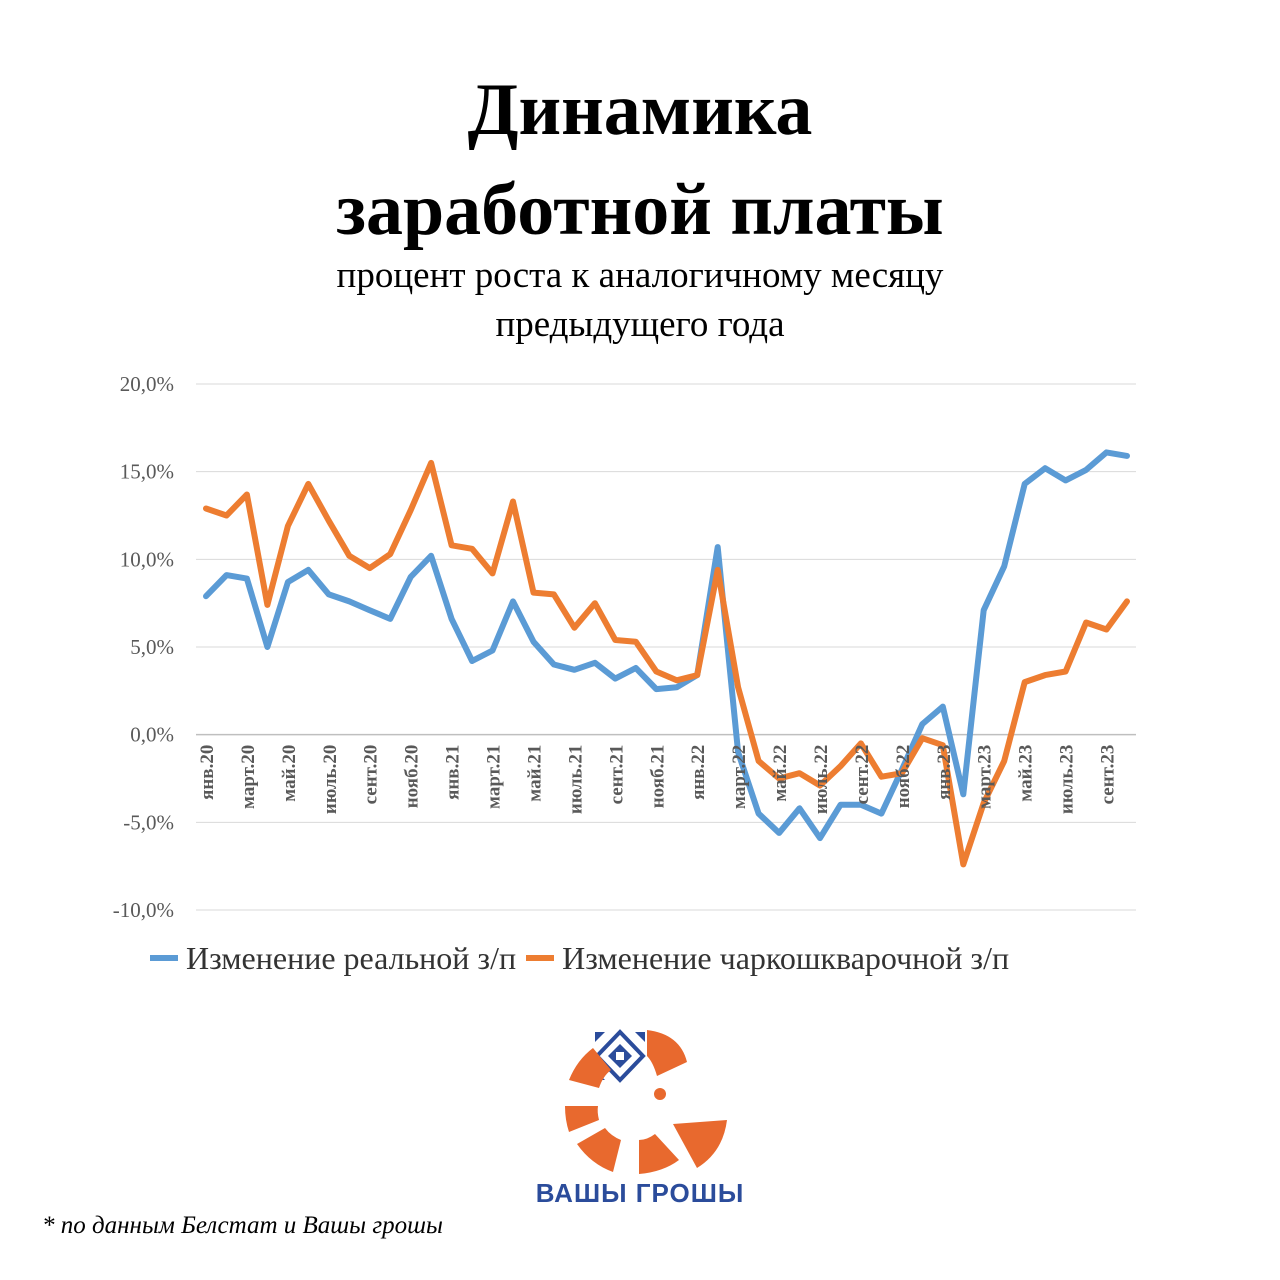  I want to click on legend-swatch-other-wage, so click(540, 958).